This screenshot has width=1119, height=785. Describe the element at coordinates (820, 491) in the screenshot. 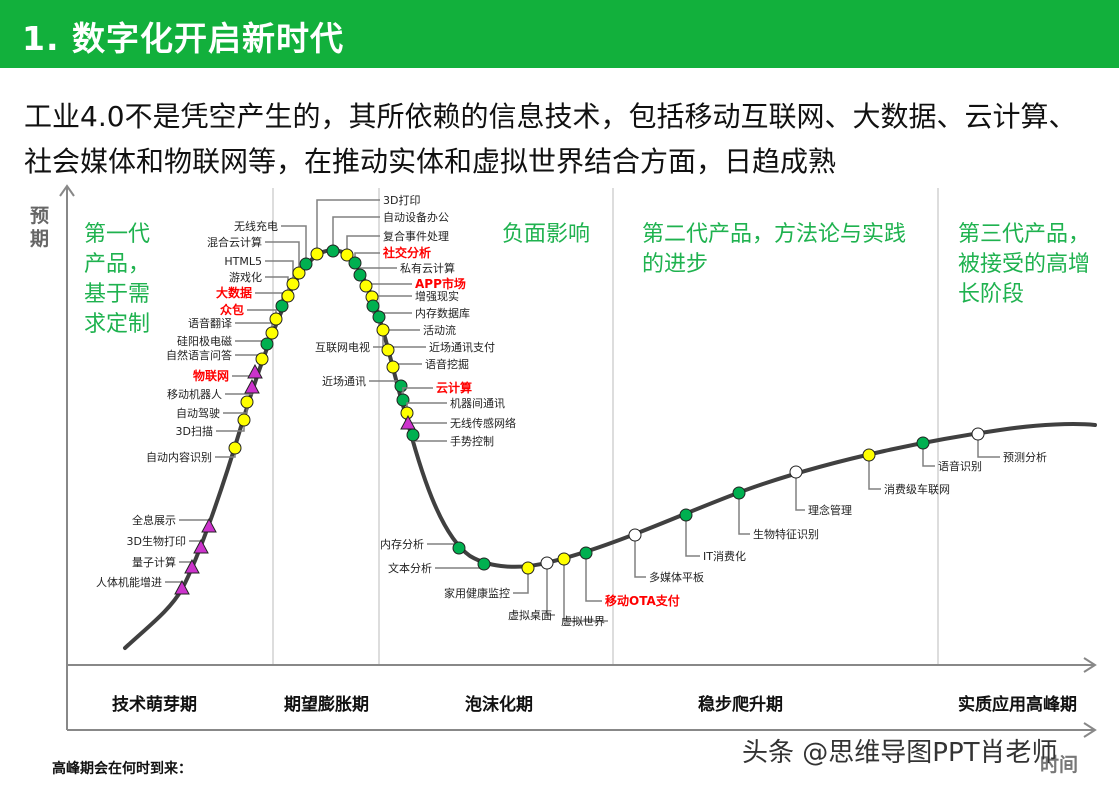

I see `technology-item: 理念管理` at that location.